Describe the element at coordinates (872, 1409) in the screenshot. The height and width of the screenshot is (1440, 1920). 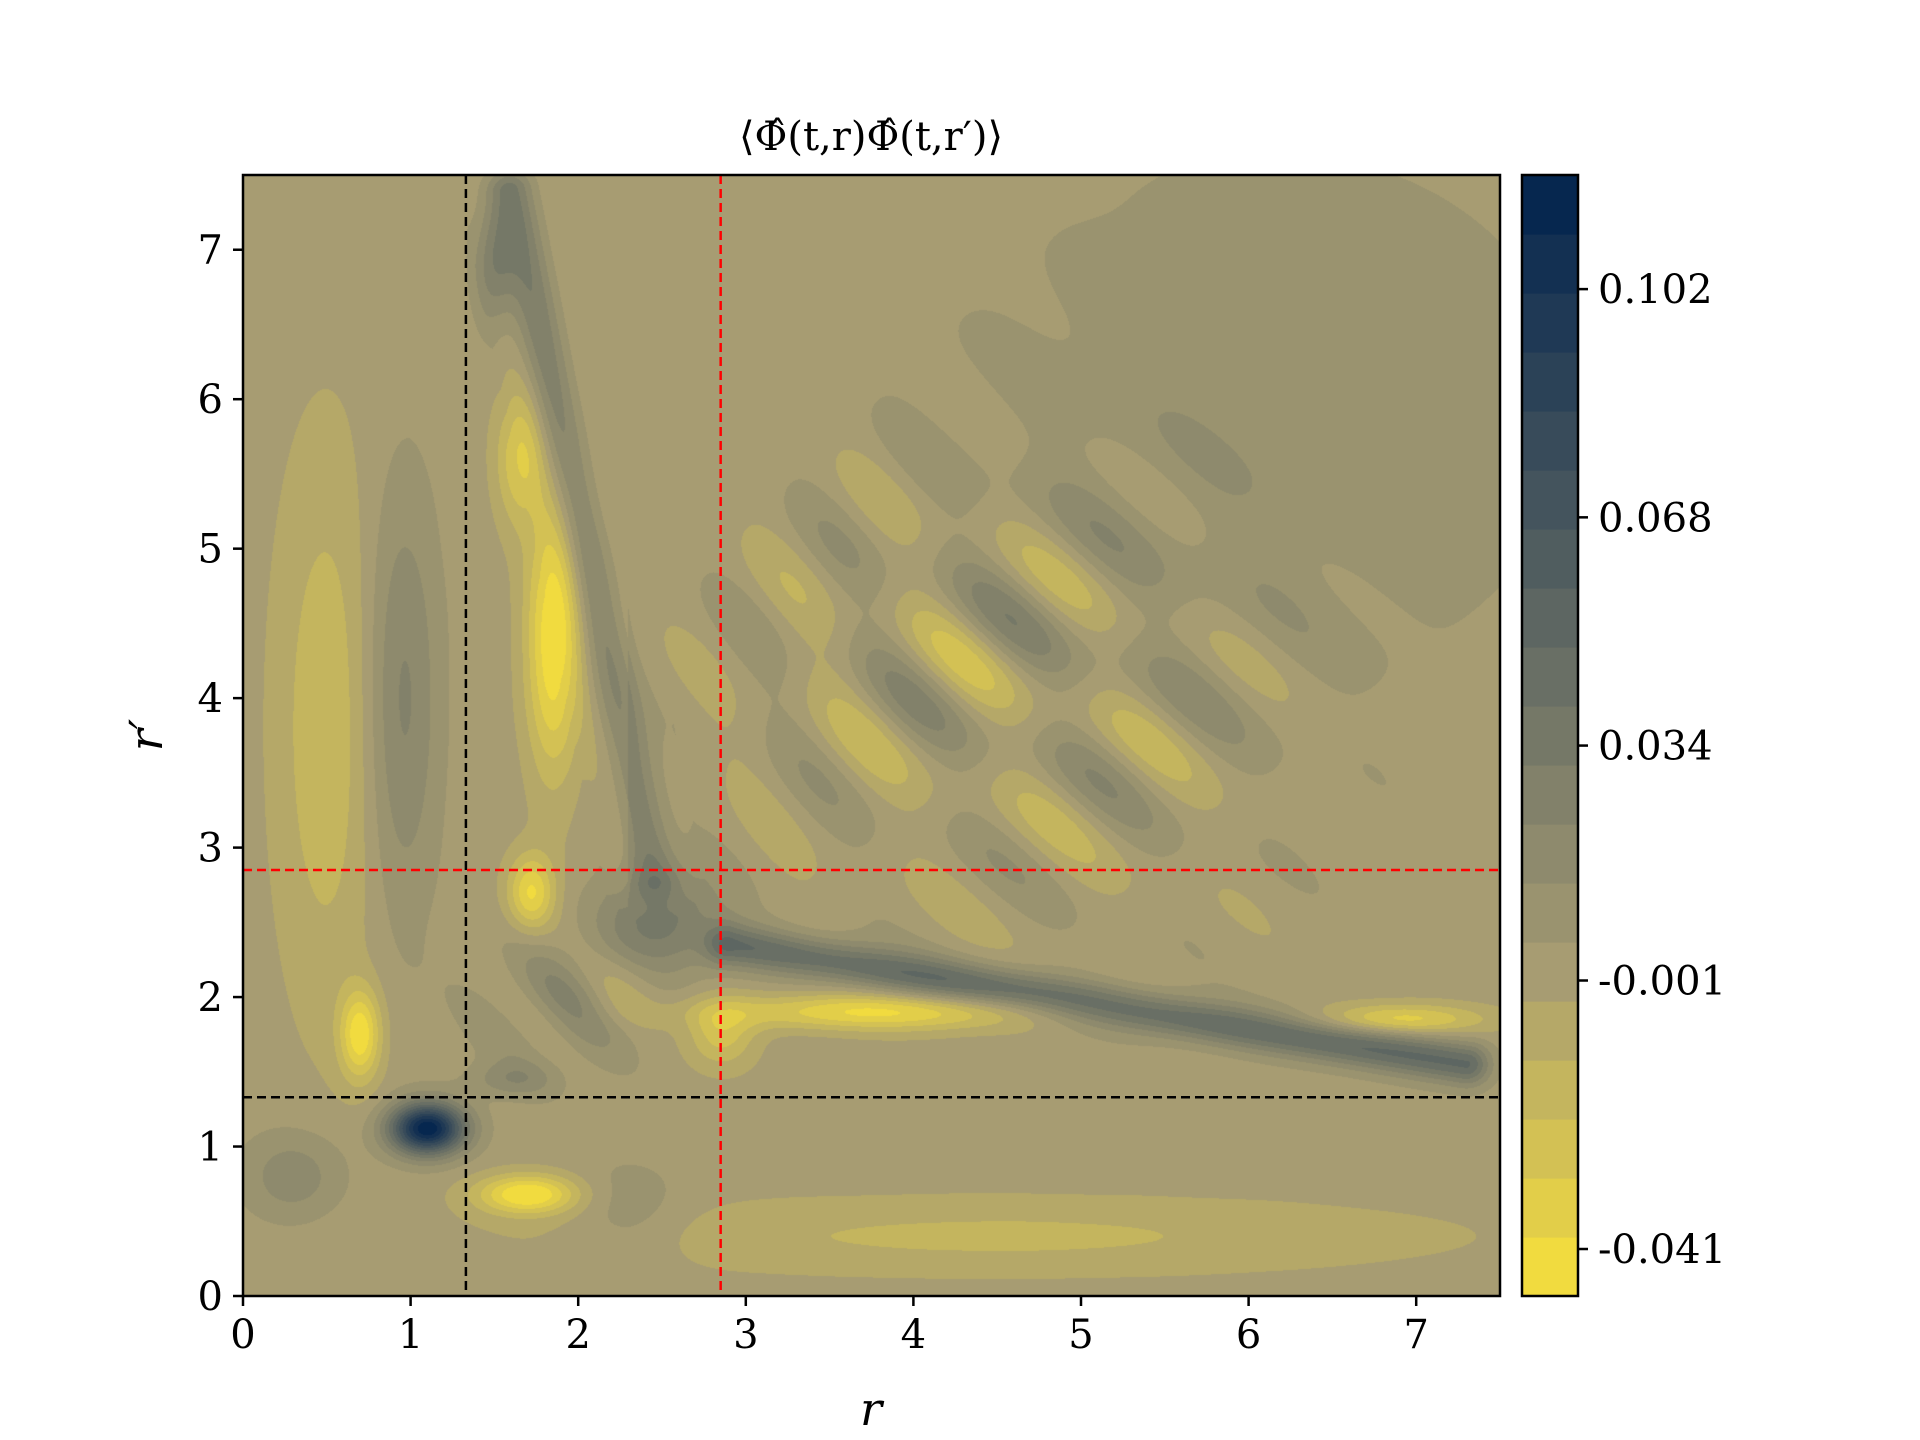
I see `x-axis-label: r` at that location.